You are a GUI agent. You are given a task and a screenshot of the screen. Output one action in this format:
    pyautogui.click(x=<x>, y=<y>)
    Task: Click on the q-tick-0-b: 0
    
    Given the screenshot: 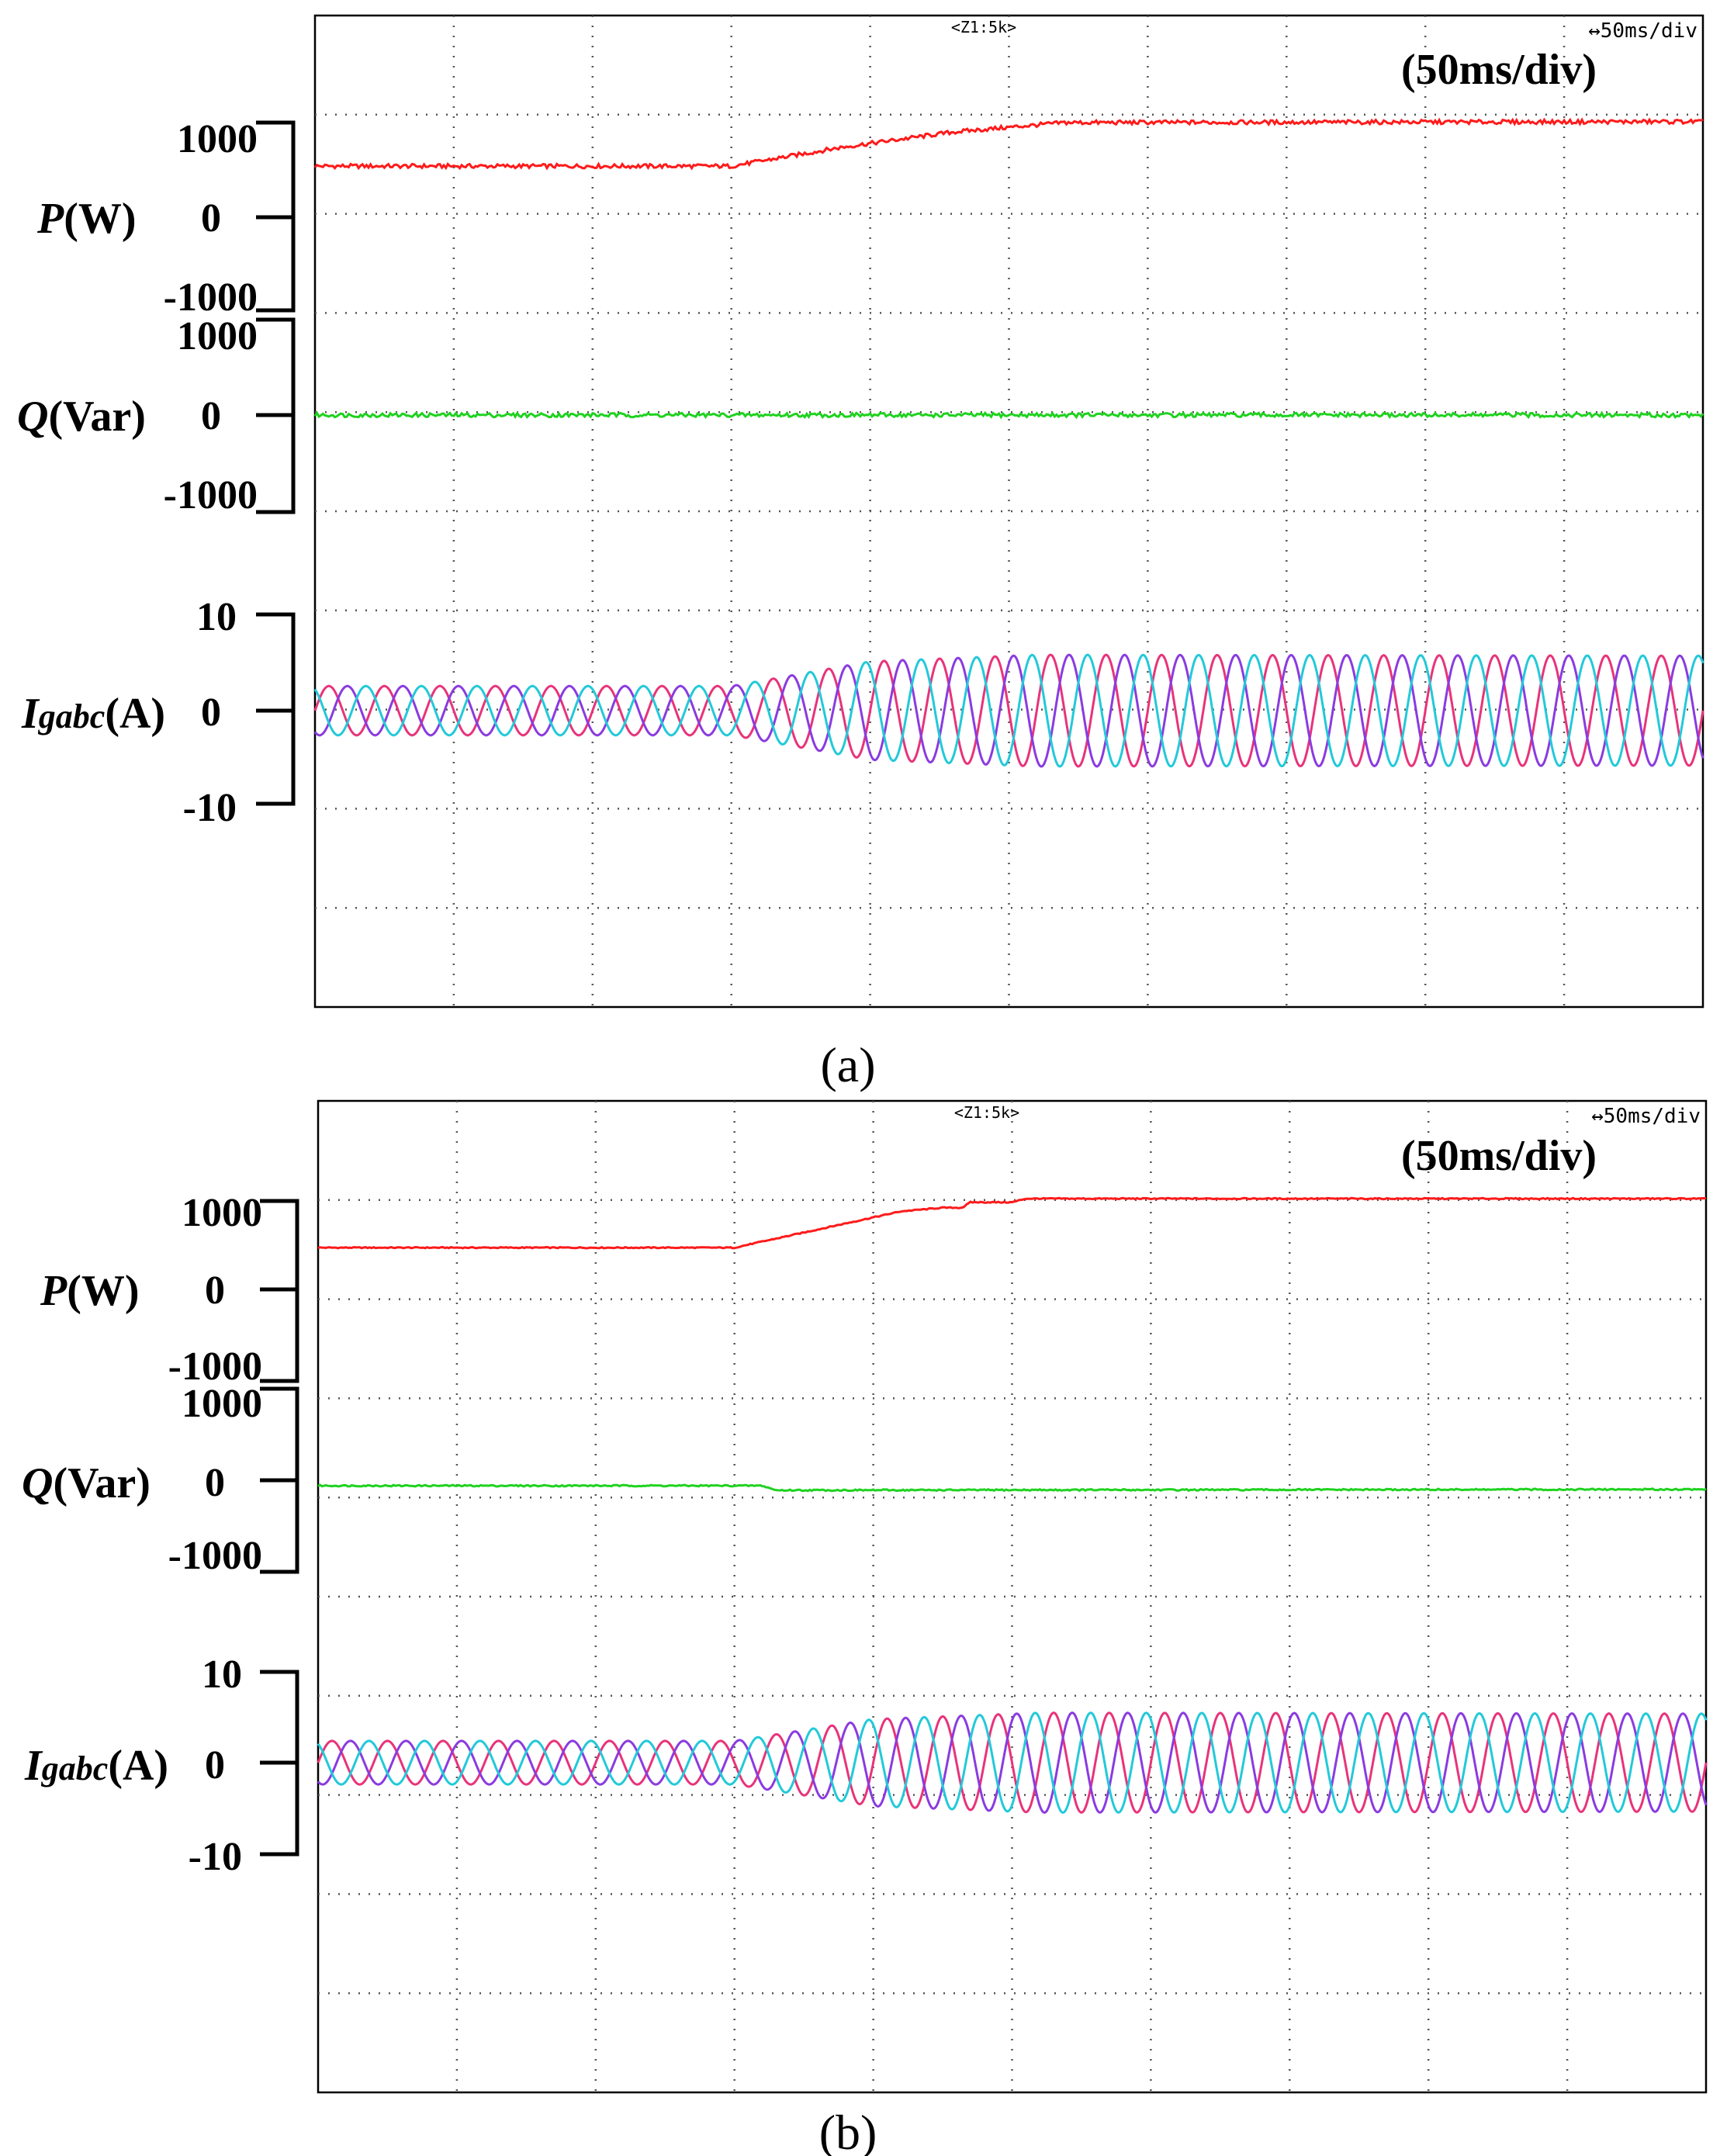 What is the action you would take?
    pyautogui.click(x=215, y=1483)
    